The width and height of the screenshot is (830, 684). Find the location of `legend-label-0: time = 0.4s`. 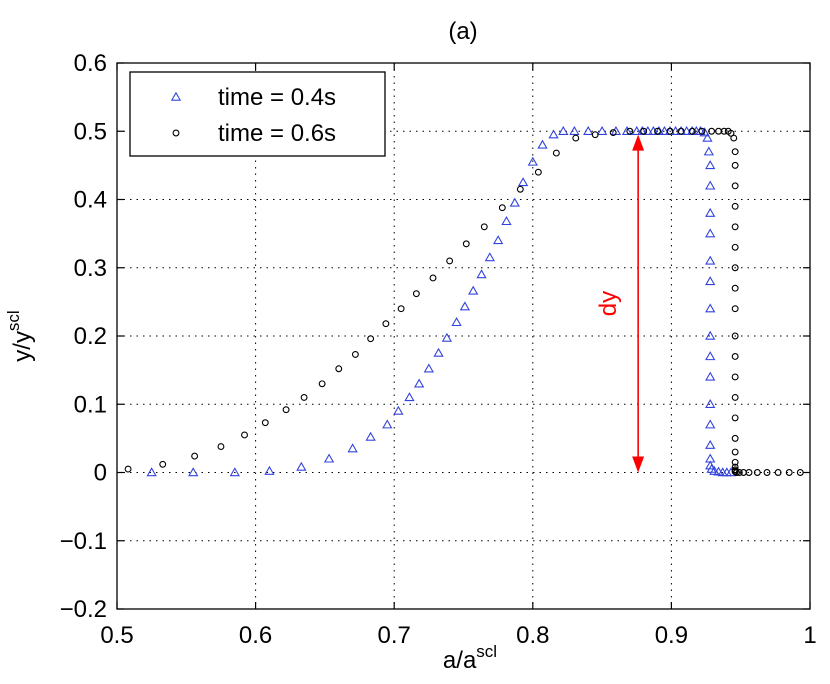

legend-label-0: time = 0.4s is located at coordinates (277, 97).